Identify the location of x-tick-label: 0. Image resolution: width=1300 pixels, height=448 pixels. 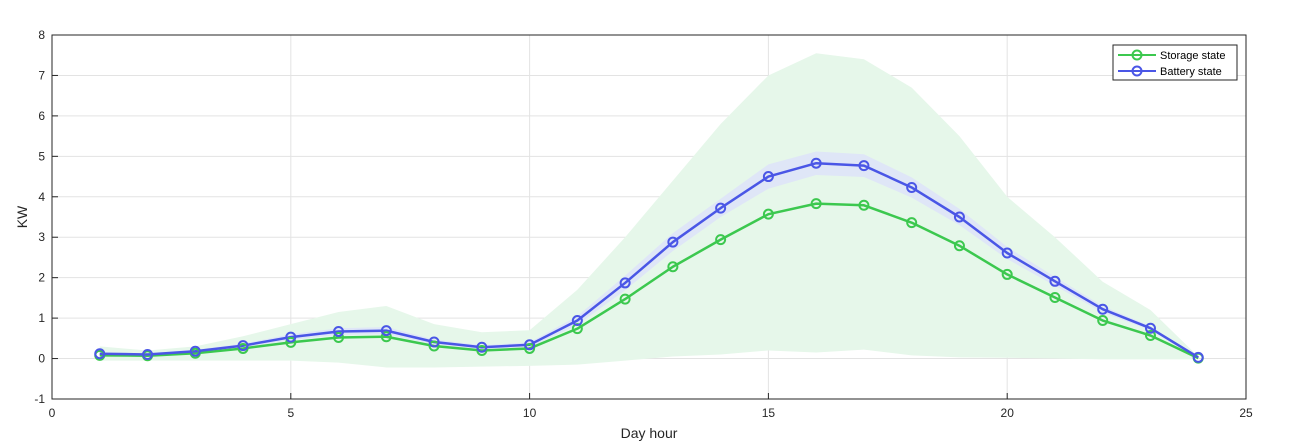
(52, 413).